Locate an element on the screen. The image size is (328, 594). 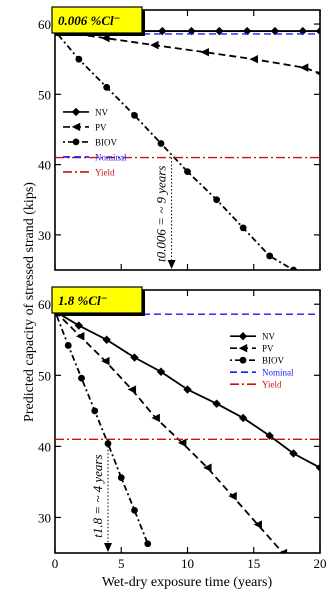
annotation-text: t0.006 = ~ 9 years is located at coordinates (161, 214).